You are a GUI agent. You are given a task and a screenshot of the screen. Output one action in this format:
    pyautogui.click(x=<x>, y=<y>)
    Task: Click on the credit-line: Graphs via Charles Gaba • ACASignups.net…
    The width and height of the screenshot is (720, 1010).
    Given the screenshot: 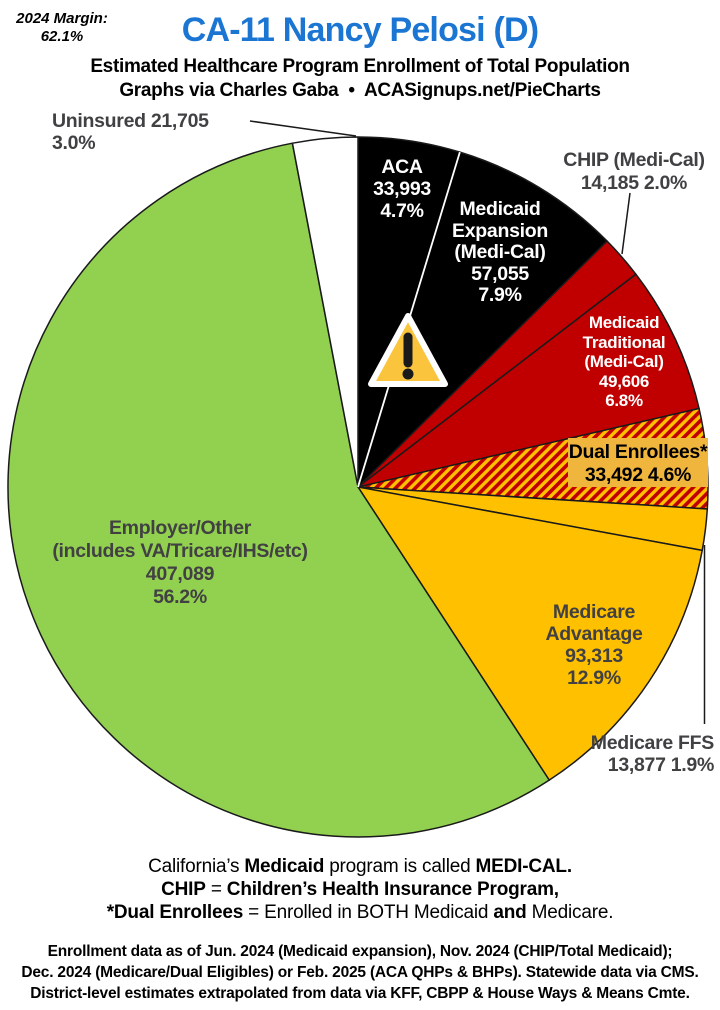 What is the action you would take?
    pyautogui.click(x=360, y=90)
    